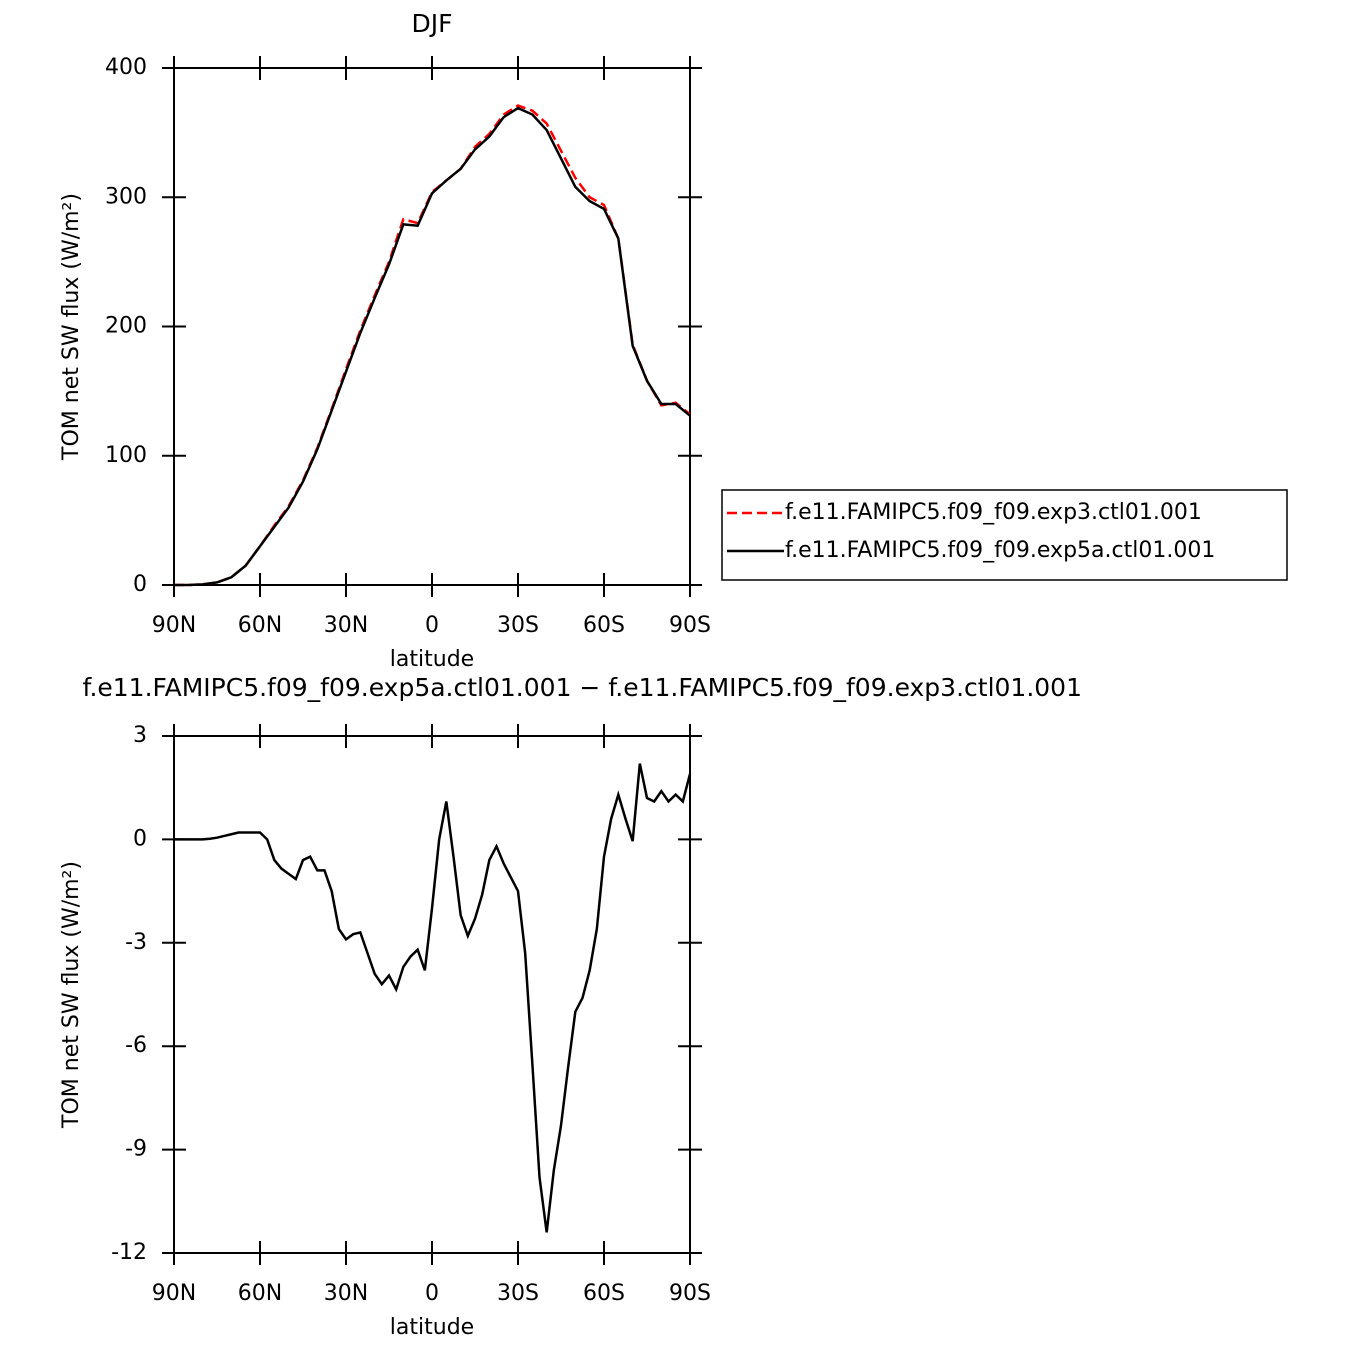 Image resolution: width=1347 pixels, height=1347 pixels. Describe the element at coordinates (136, 942) in the screenshot. I see `y-tick-label: -3` at that location.